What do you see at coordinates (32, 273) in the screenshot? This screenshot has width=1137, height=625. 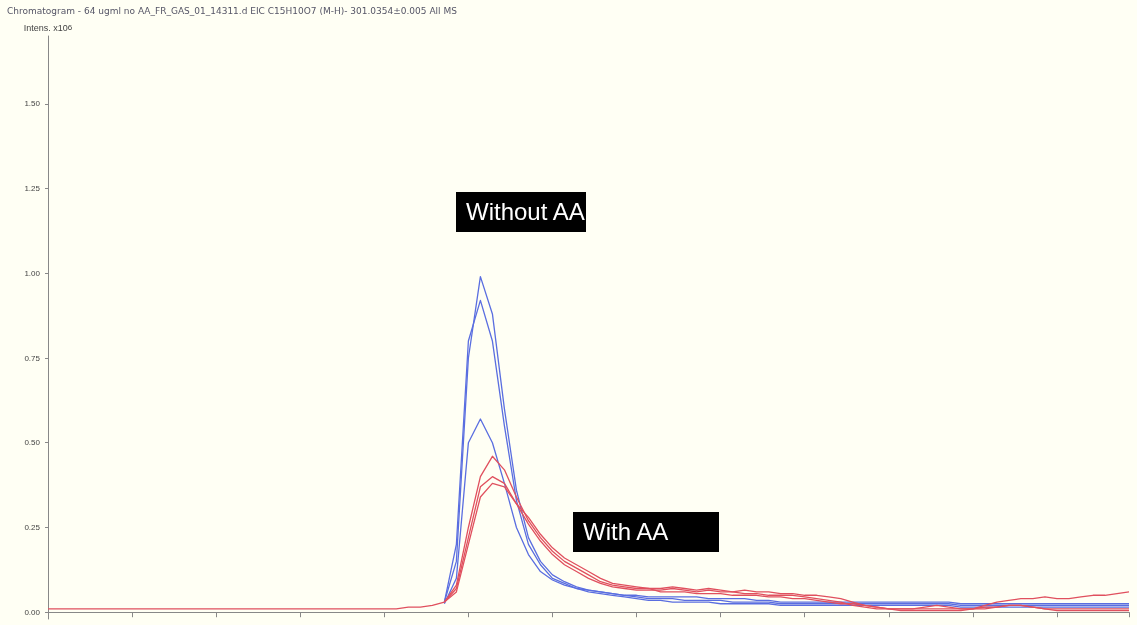 I see `y-tick-label: 1.00` at bounding box center [32, 273].